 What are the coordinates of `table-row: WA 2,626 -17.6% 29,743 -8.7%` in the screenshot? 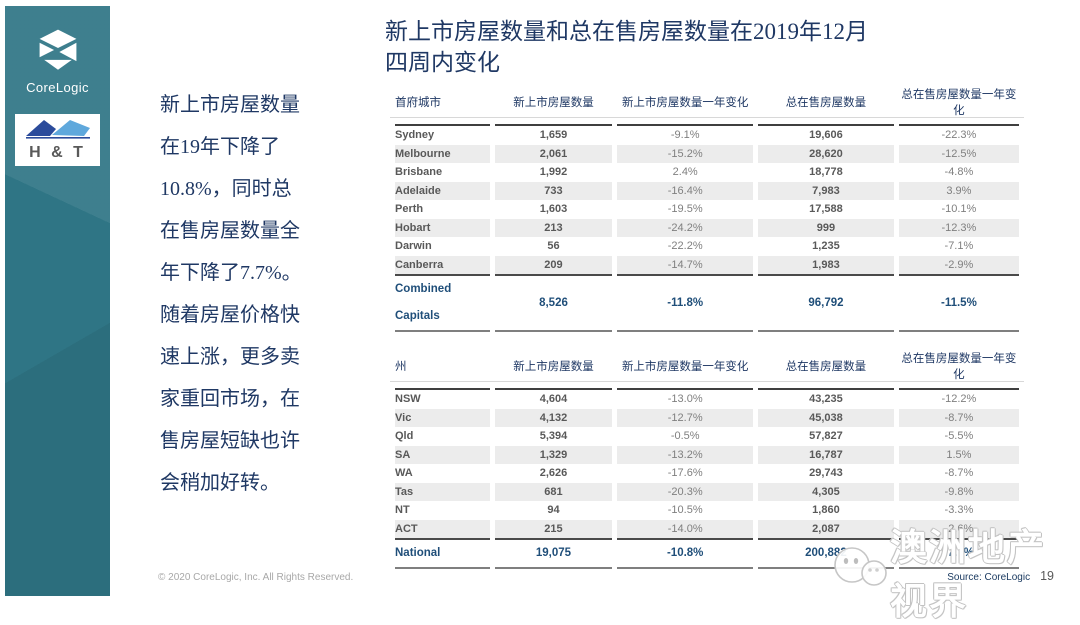 It's located at (707, 473).